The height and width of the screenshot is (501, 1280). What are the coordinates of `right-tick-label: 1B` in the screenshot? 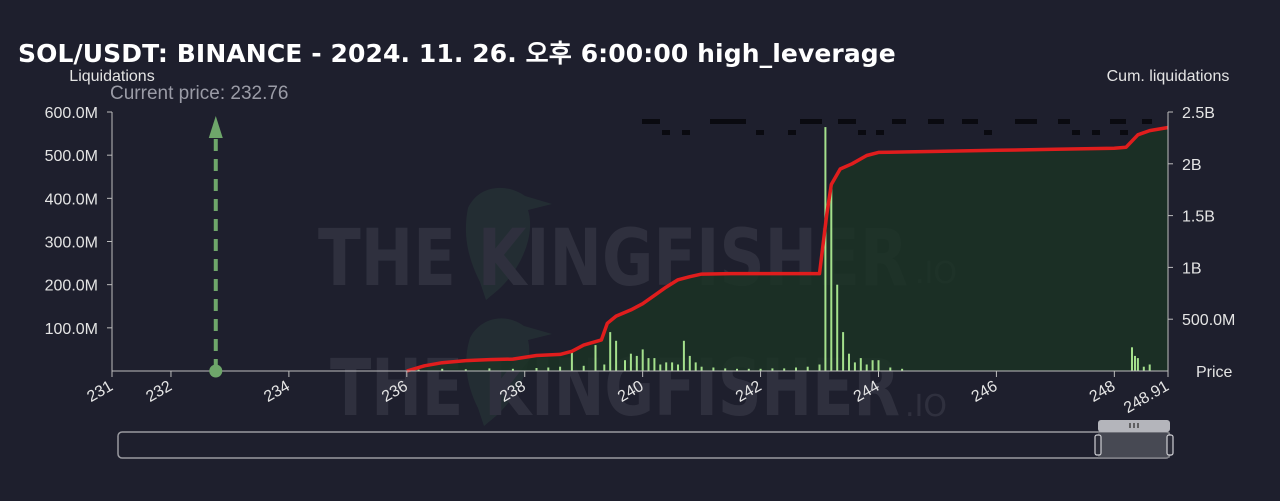 It's located at (1192, 268).